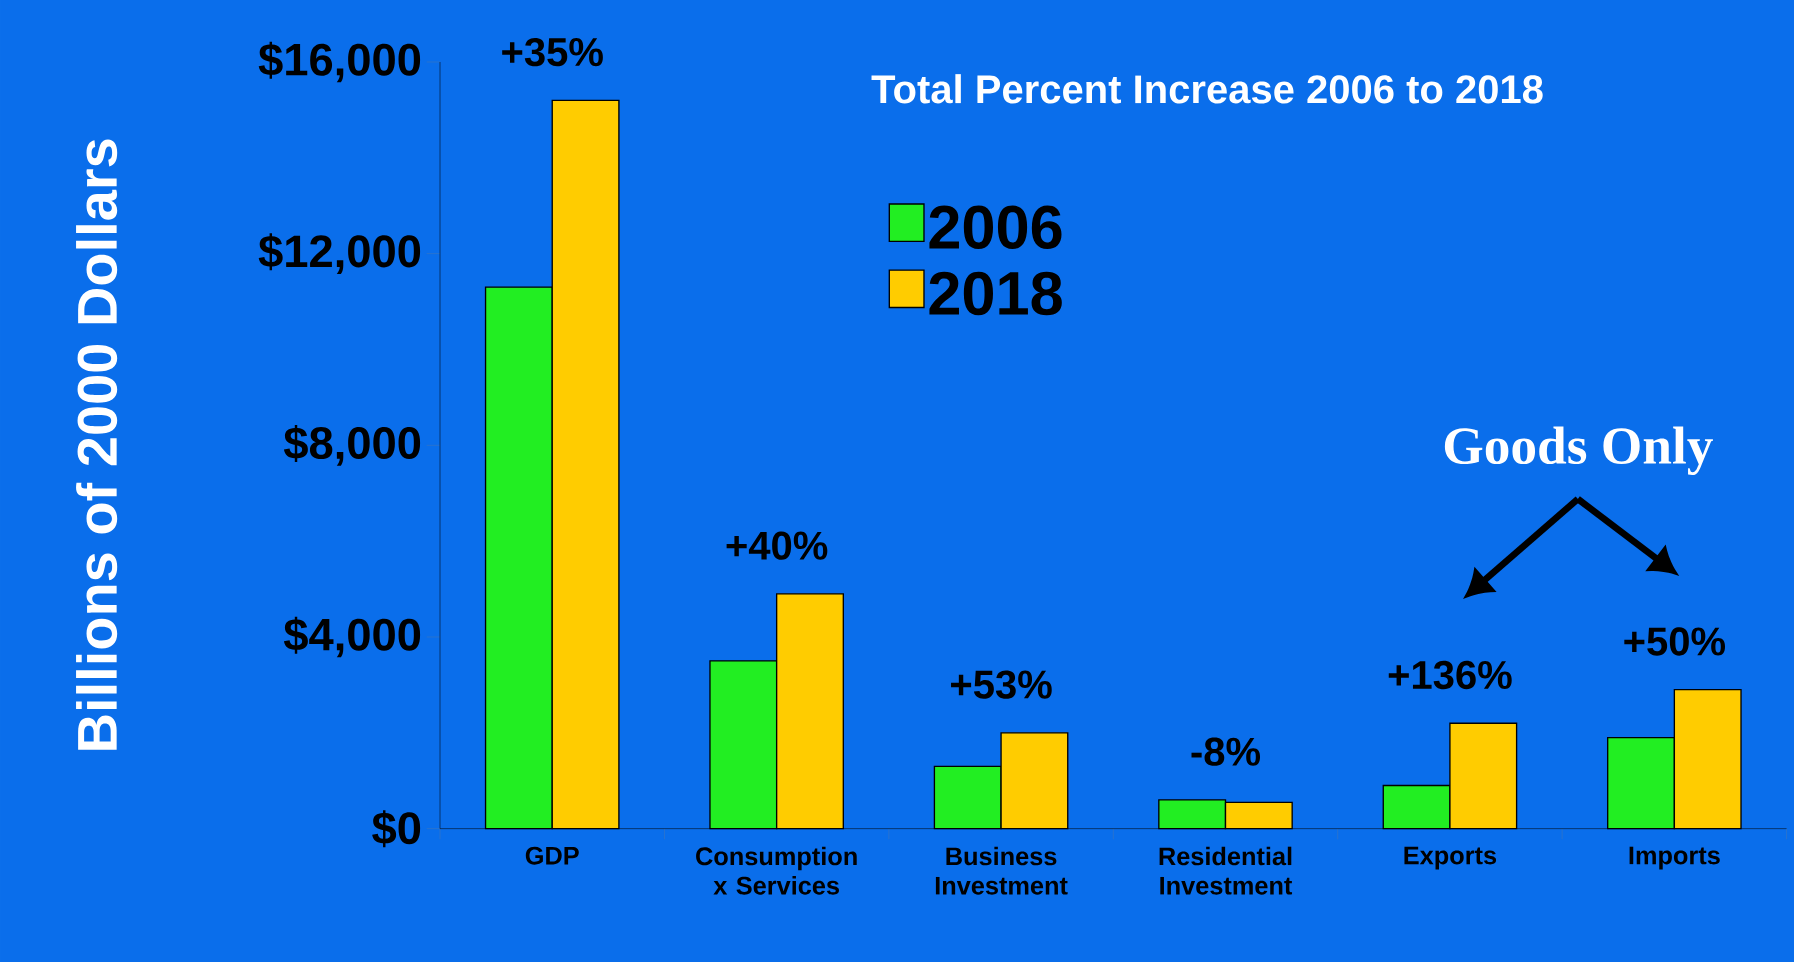  What do you see at coordinates (995, 293) in the screenshot?
I see `legend-label: 2018` at bounding box center [995, 293].